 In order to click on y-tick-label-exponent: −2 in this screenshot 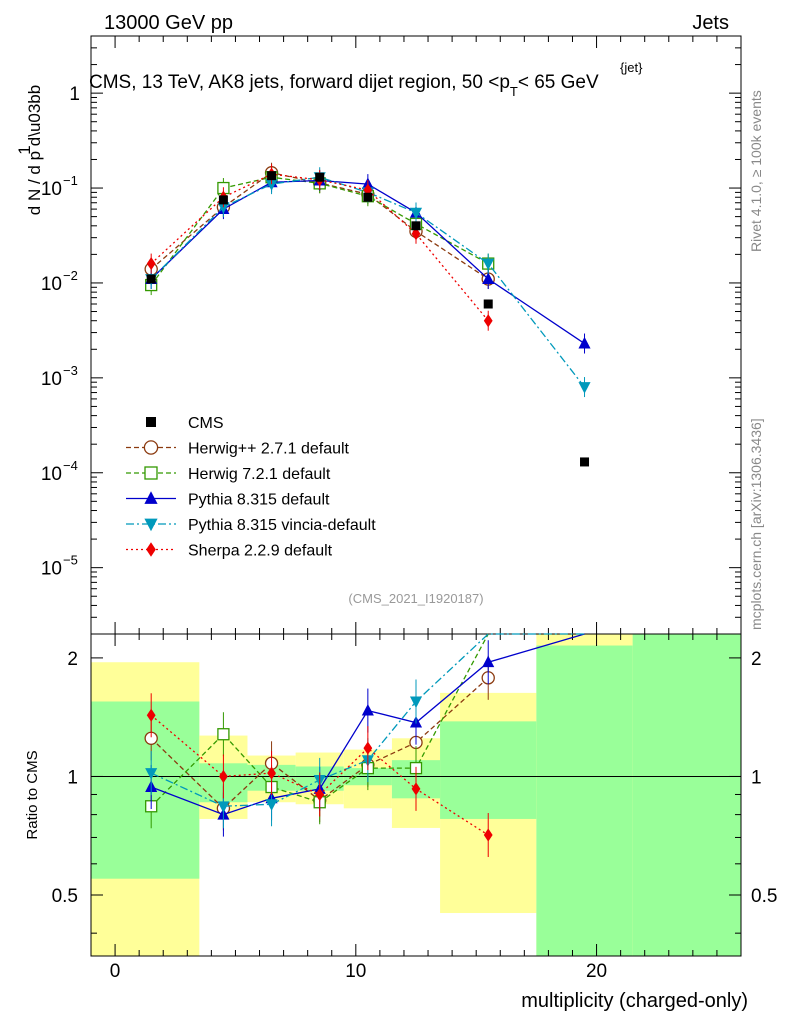, I will do `click(70, 275)`.